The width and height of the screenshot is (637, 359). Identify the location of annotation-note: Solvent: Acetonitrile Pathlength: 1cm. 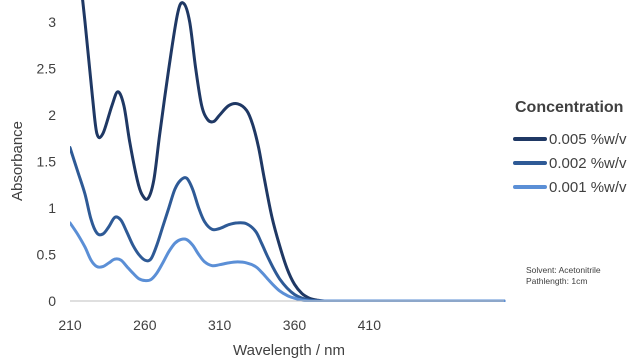
(563, 276).